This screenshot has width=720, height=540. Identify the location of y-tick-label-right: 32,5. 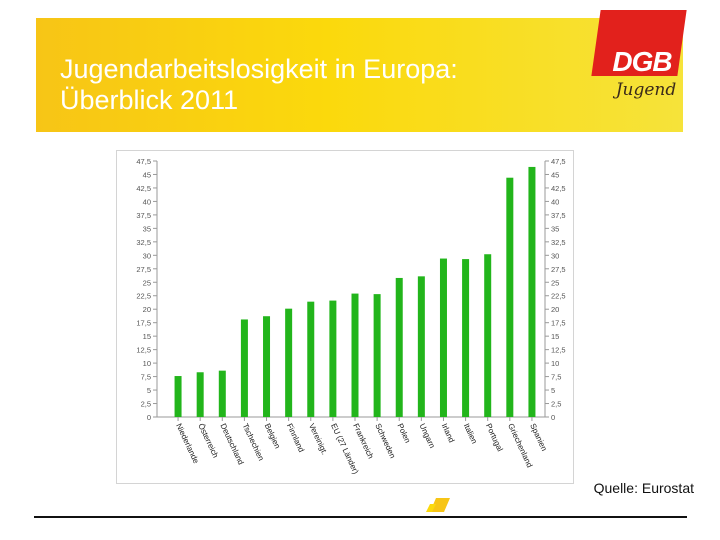
(558, 242).